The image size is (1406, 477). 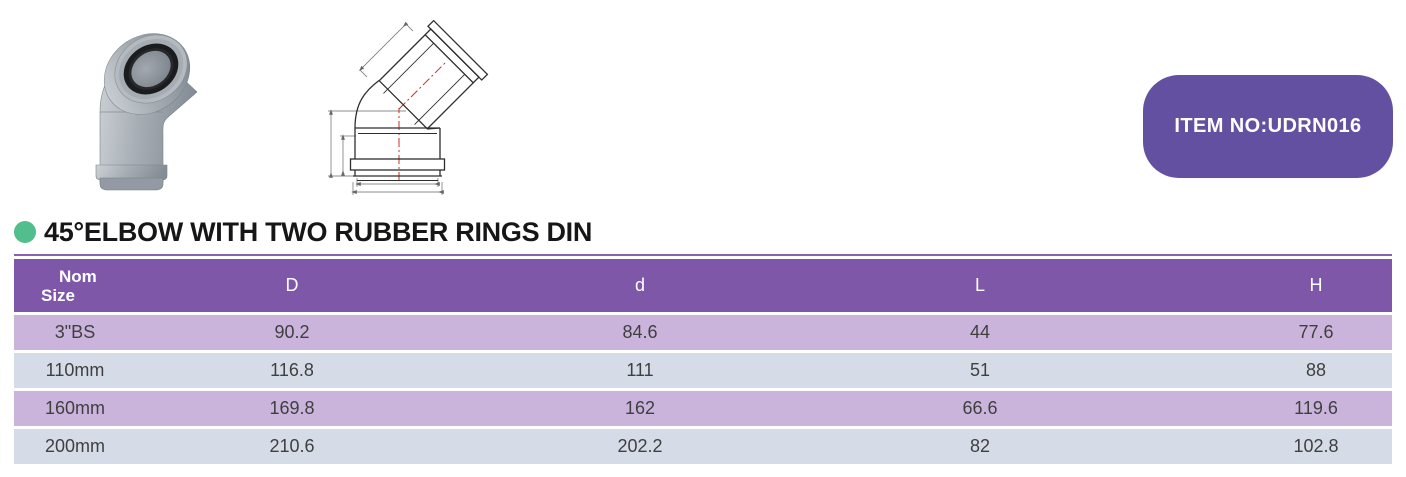 What do you see at coordinates (640, 332) in the screenshot?
I see `cell-d: 84.6` at bounding box center [640, 332].